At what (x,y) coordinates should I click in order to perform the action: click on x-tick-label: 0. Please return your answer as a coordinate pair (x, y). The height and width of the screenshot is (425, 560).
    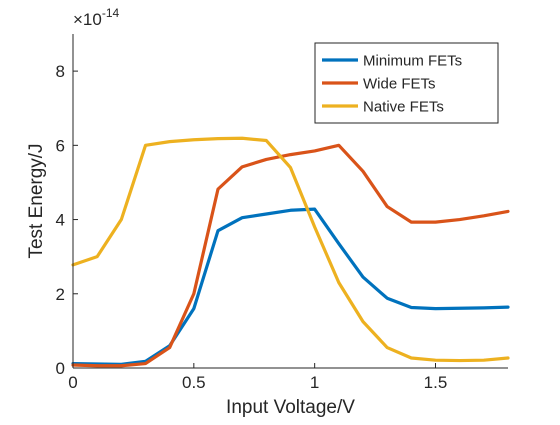
    Looking at the image, I should click on (72, 382).